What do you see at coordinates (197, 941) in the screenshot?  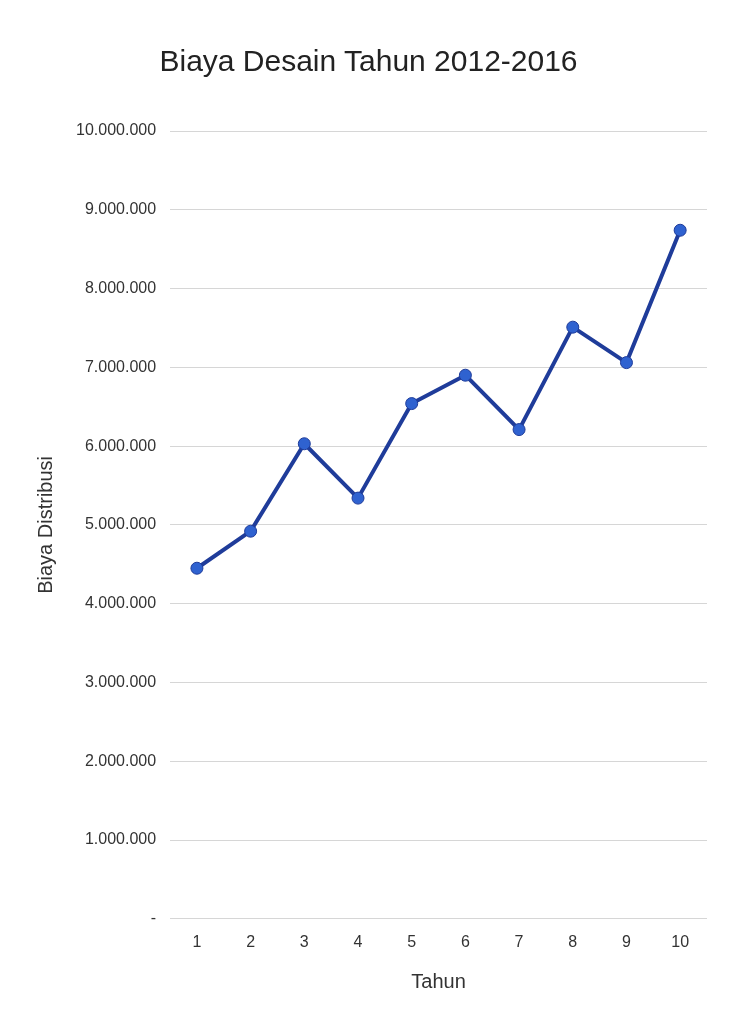 I see `x-tick-label: 1` at bounding box center [197, 941].